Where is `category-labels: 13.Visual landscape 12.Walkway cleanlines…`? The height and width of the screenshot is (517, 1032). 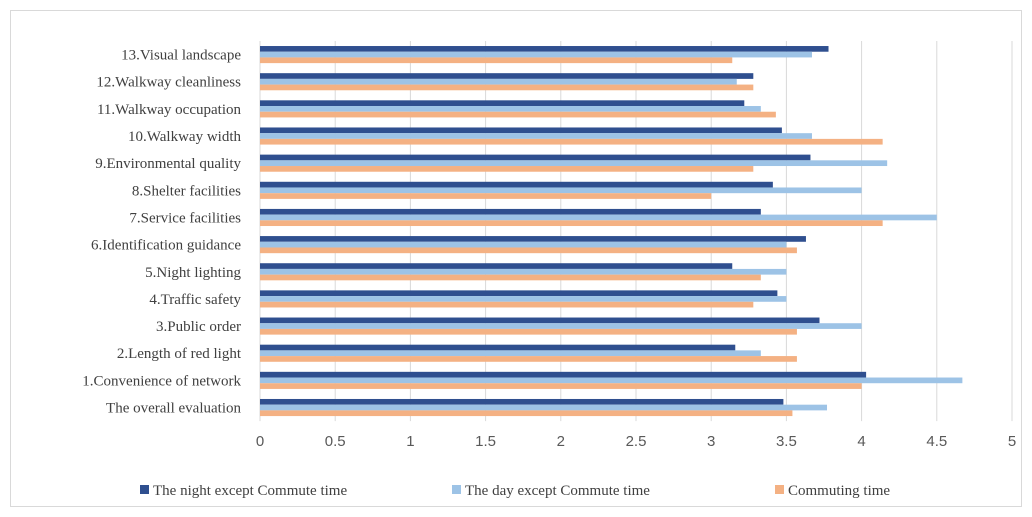
category-labels: 13.Visual landscape 12.Walkway cleanlines… is located at coordinates (162, 232).